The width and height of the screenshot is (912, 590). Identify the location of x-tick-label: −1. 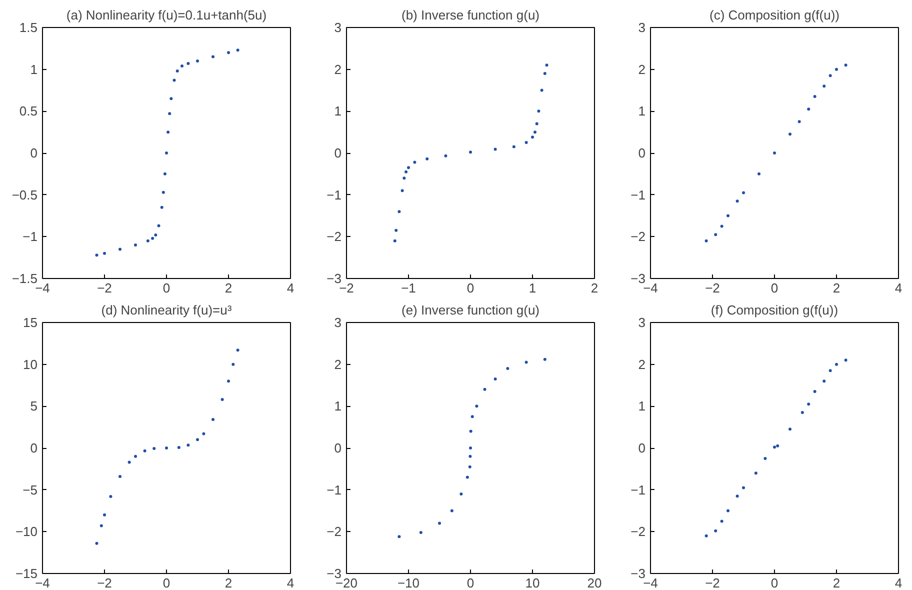
(408, 288).